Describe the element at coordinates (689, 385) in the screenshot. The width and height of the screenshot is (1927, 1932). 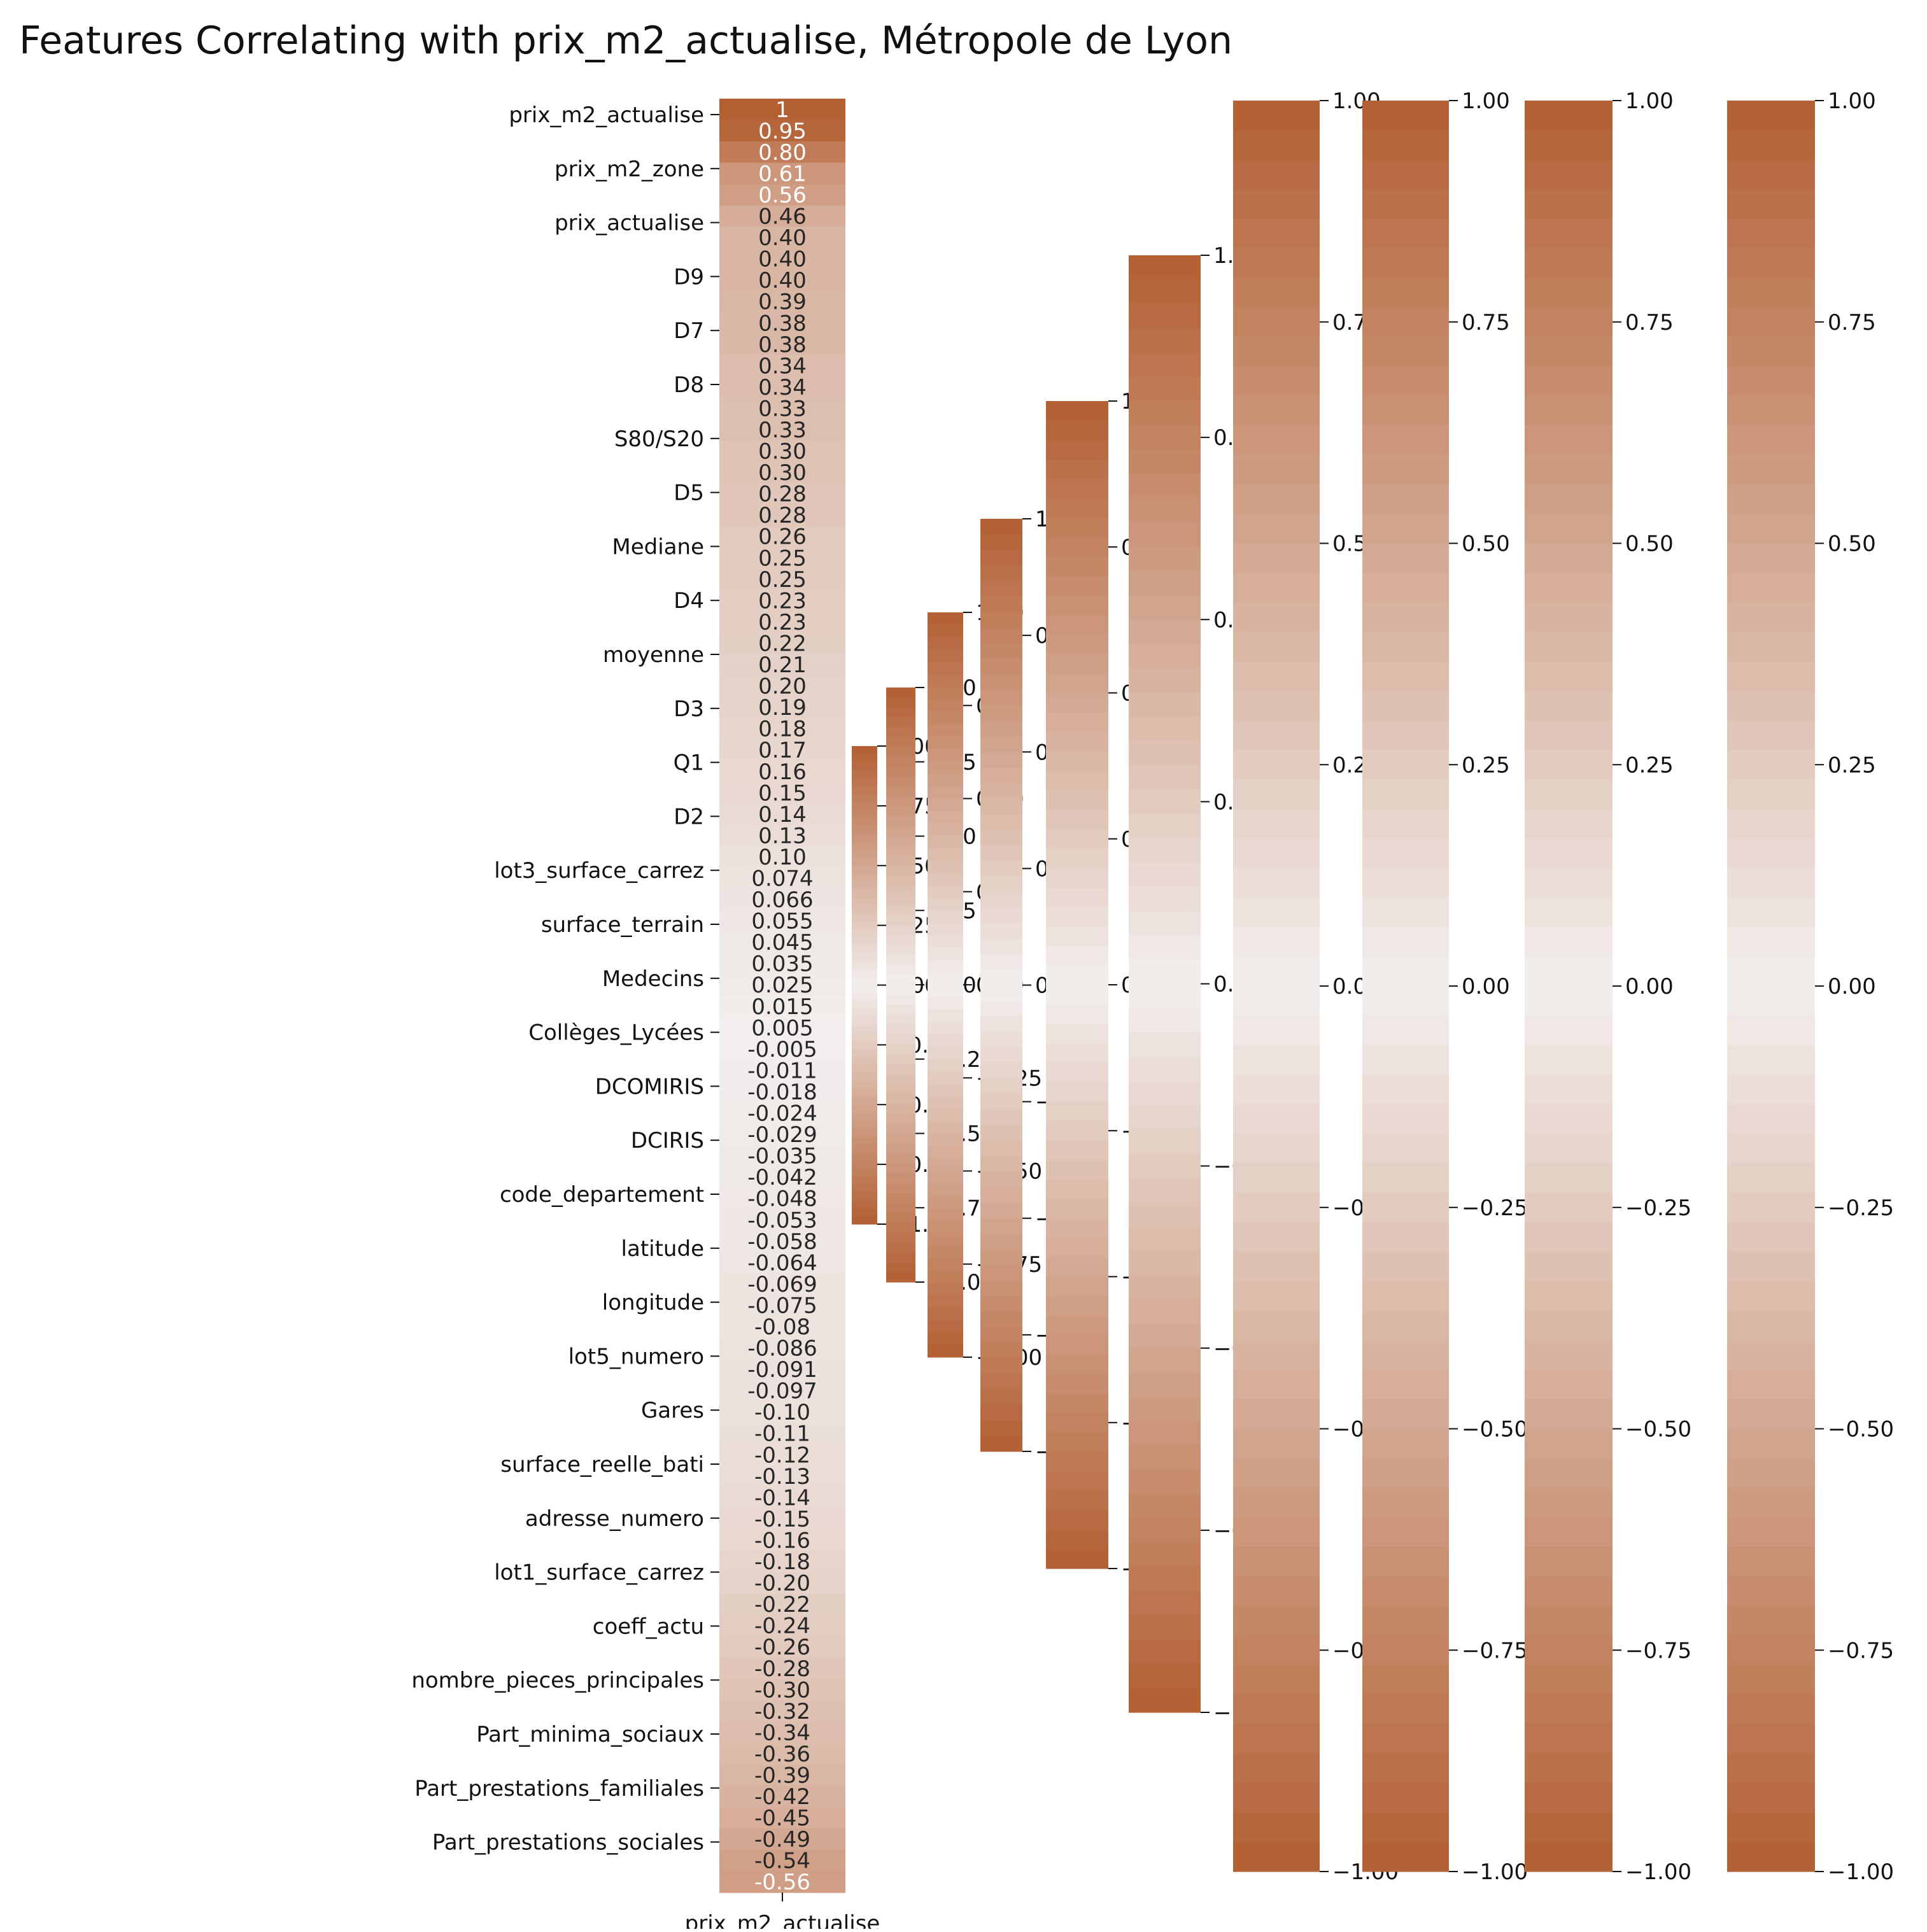
I see `row-tick-label: D8` at that location.